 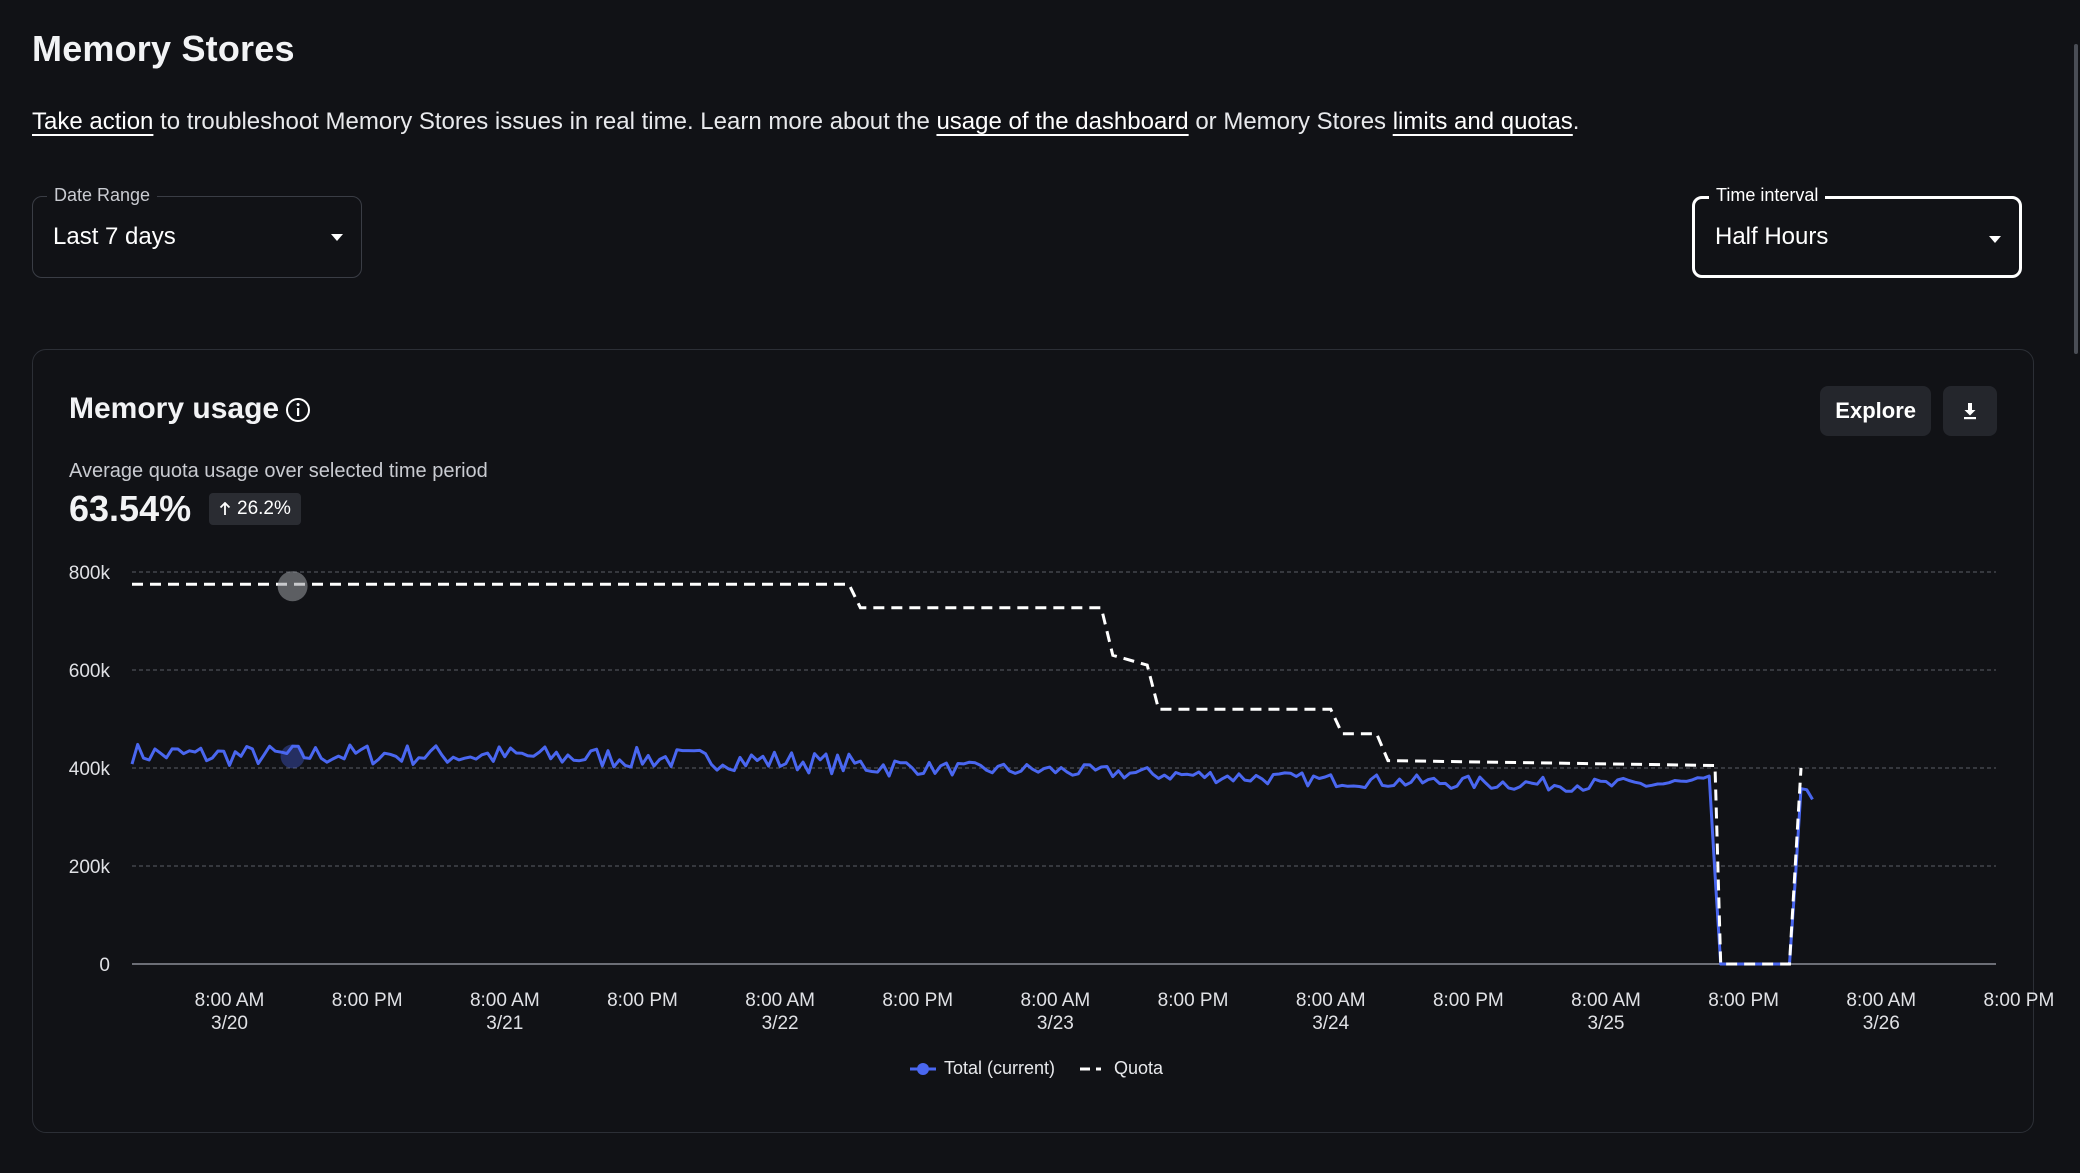 I want to click on x-tick-date-label: 3/22, so click(x=780, y=1023).